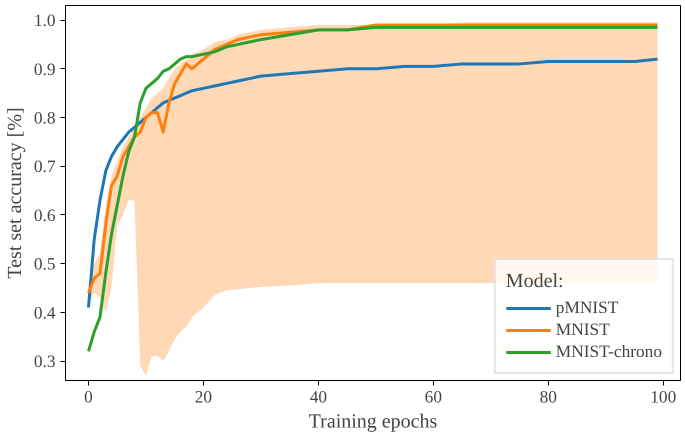 Image resolution: width=685 pixels, height=435 pixels. Describe the element at coordinates (663, 397) in the screenshot. I see `x-tick-label: 100` at that location.